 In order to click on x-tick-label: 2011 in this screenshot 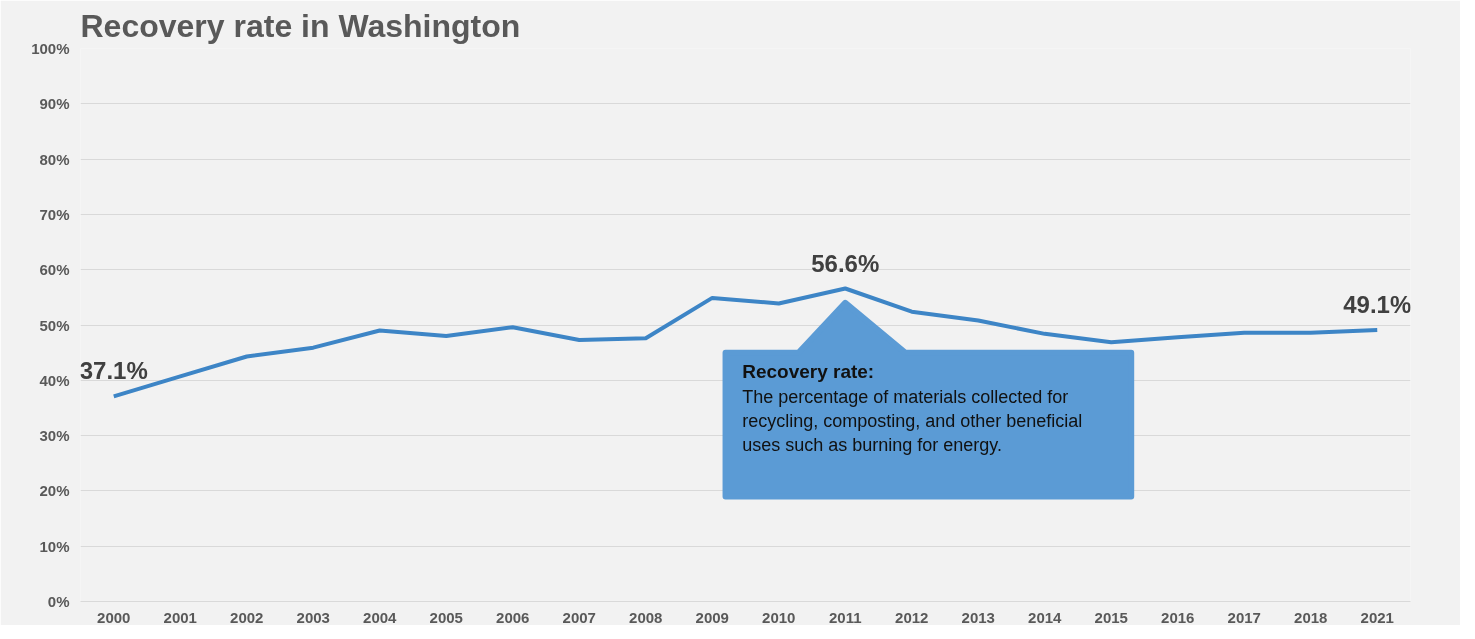, I will do `click(845, 617)`.